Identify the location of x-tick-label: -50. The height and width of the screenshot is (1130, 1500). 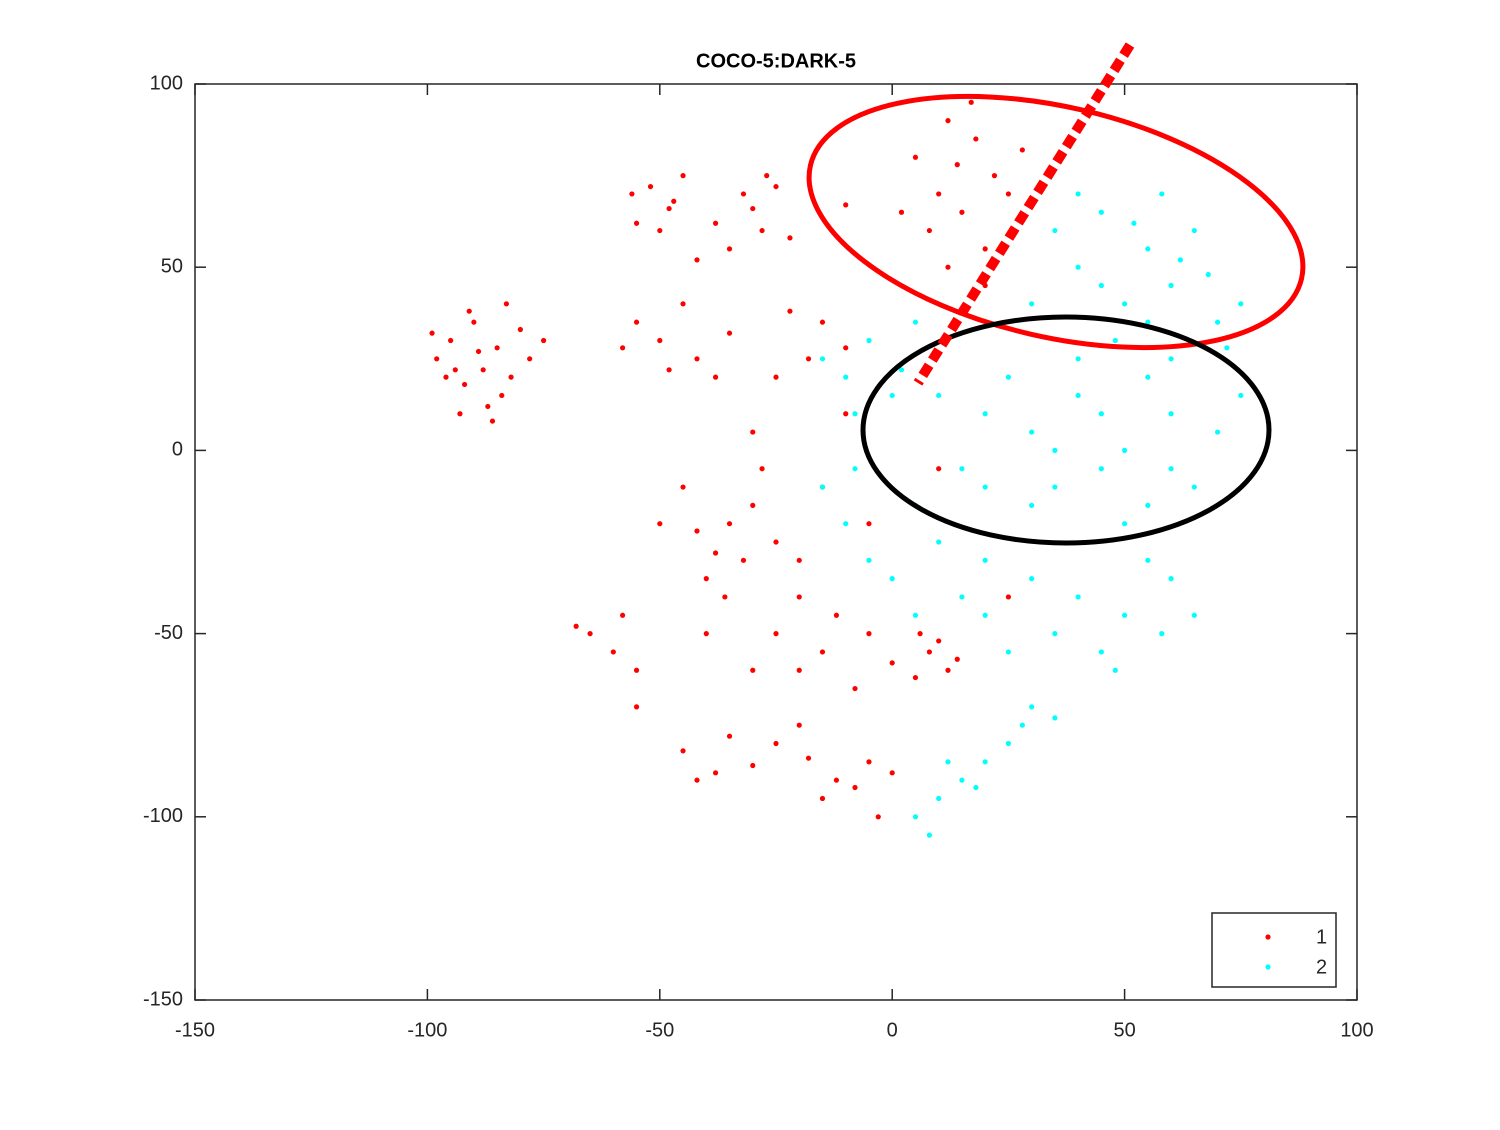
(659, 1030).